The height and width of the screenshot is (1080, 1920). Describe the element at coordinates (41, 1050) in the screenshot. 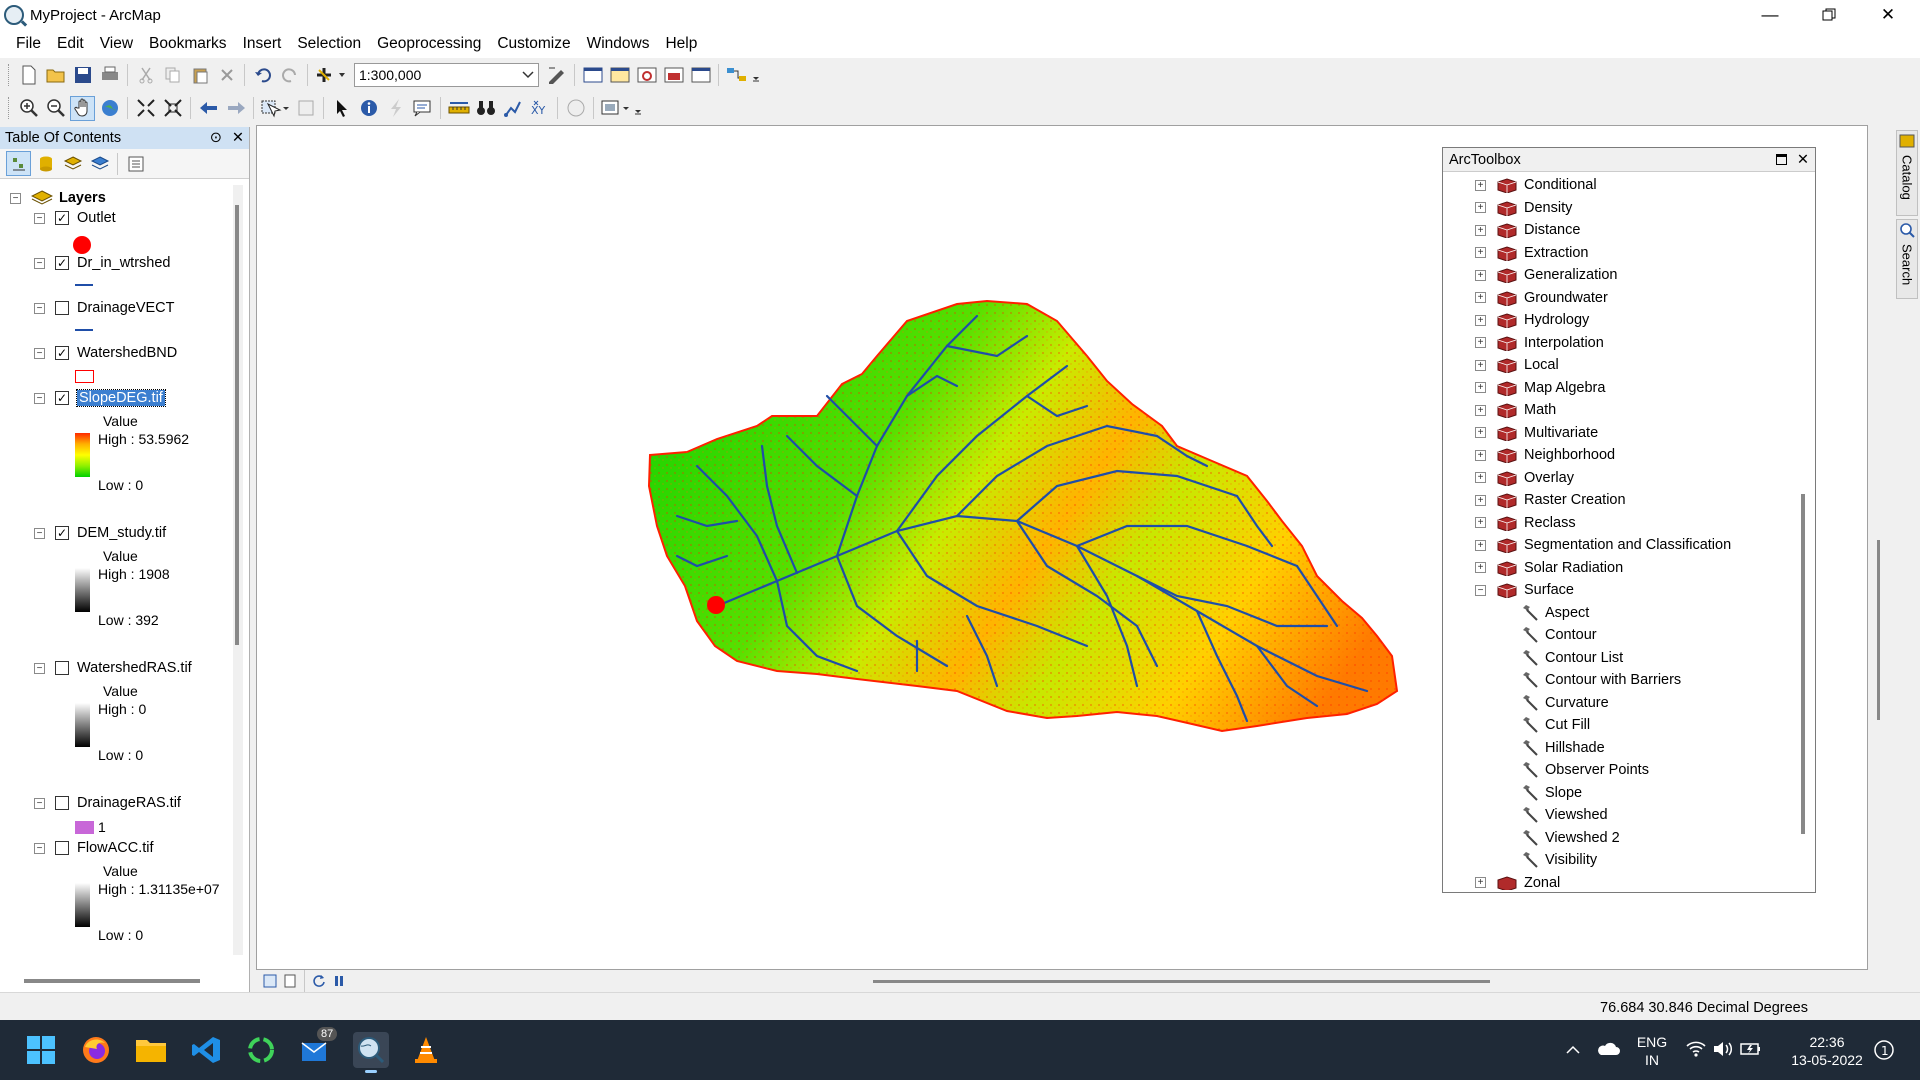

I see `start-button` at that location.